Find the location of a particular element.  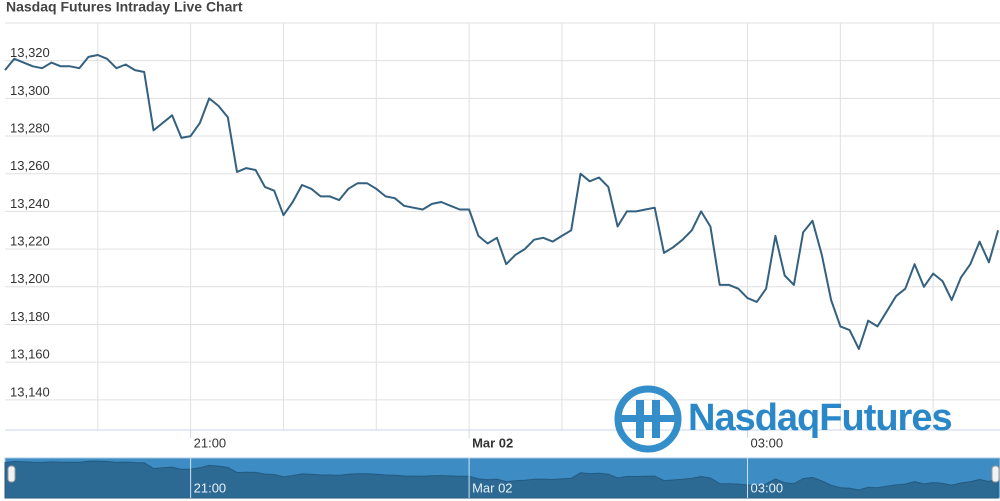

y-tick-label: 13,240 is located at coordinates (30, 203).